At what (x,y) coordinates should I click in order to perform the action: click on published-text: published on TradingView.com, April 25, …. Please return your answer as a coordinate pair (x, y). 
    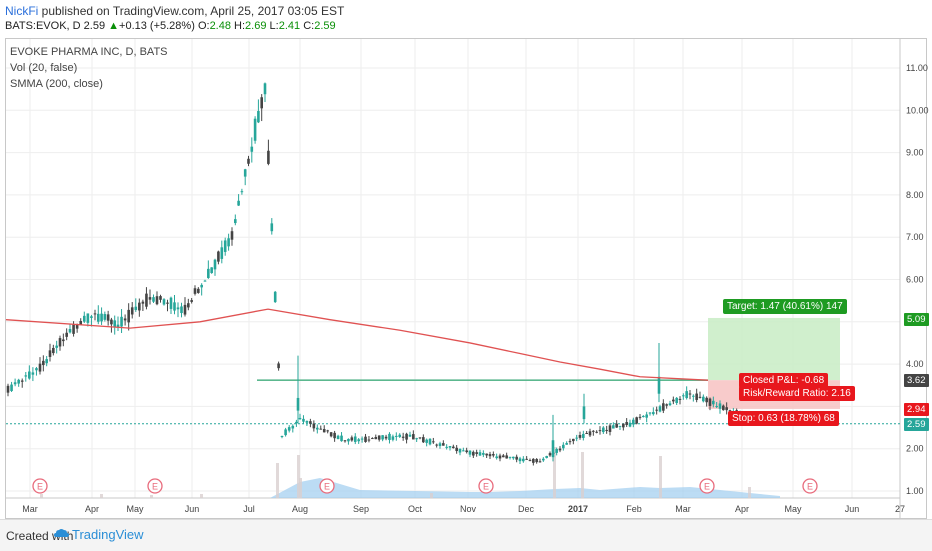
    Looking at the image, I should click on (191, 11).